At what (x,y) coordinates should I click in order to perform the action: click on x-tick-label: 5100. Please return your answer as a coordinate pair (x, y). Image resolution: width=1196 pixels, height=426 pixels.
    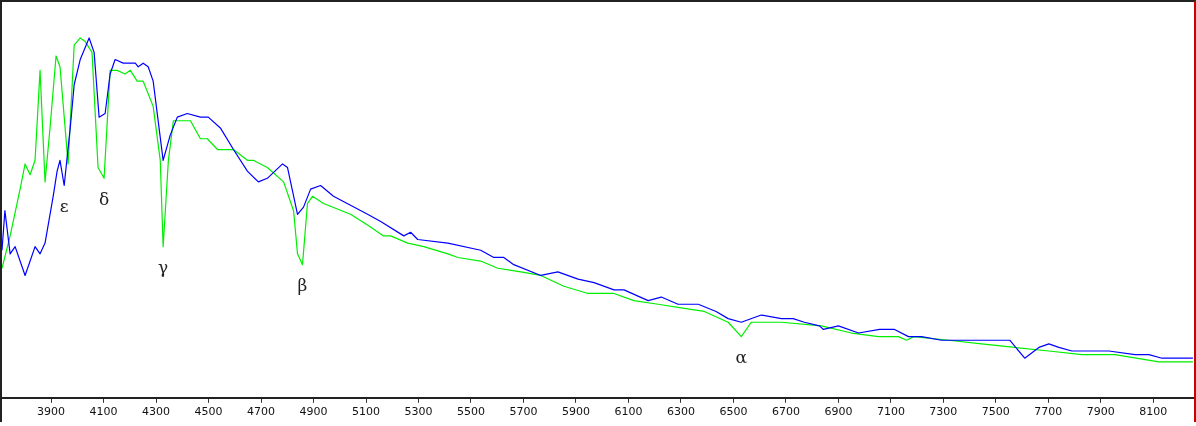
    Looking at the image, I should click on (366, 412).